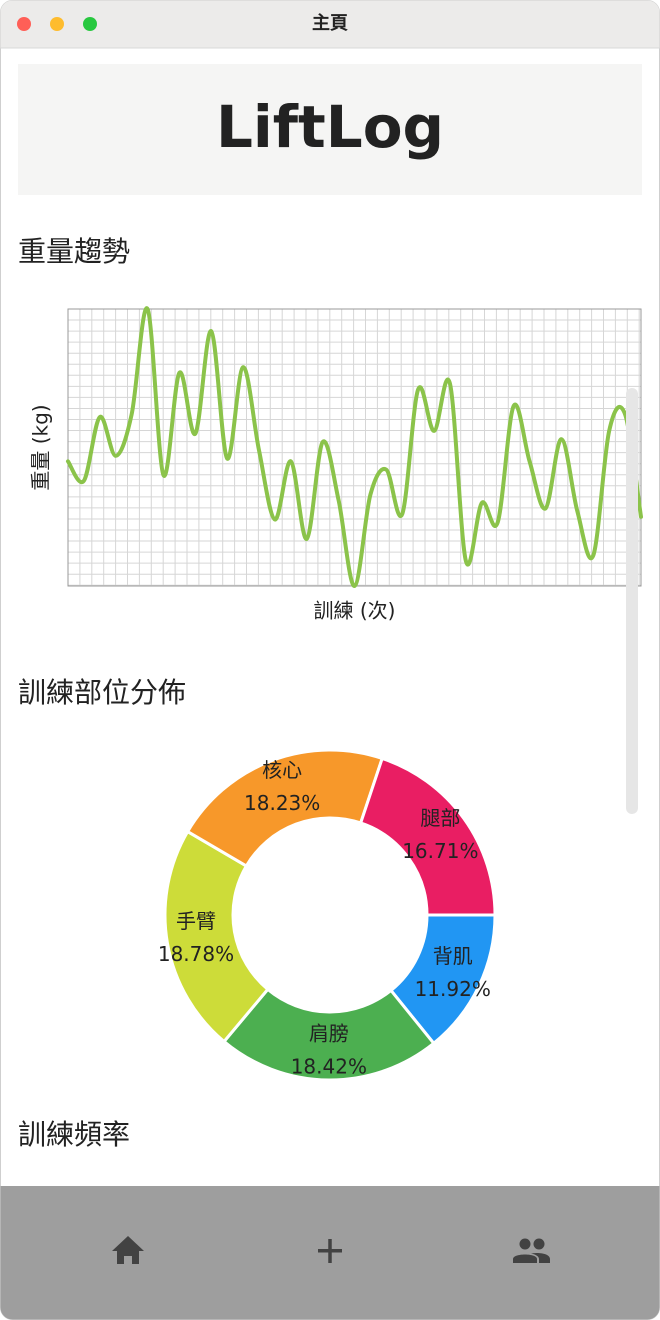 The height and width of the screenshot is (1320, 660). What do you see at coordinates (282, 770) in the screenshot?
I see `slice-label: 核心` at bounding box center [282, 770].